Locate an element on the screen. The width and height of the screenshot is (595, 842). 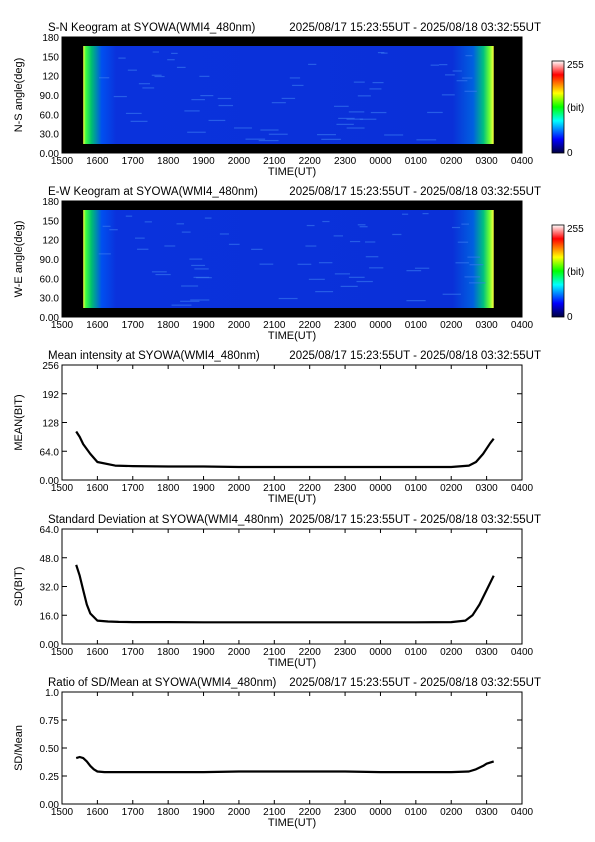
y-tick-label: 16.0 is located at coordinates (50, 616).